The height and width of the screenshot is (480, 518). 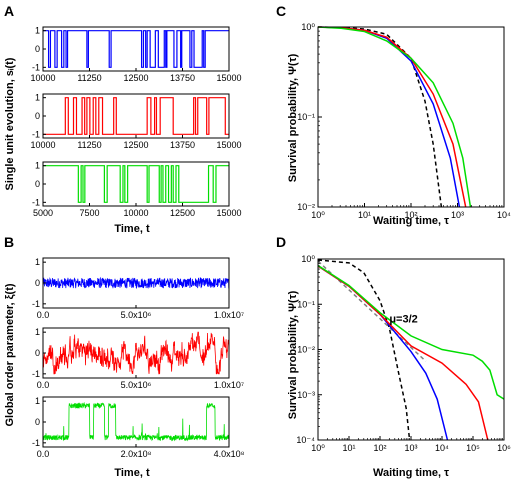 I want to click on panel-label-d: D, so click(x=281, y=242).